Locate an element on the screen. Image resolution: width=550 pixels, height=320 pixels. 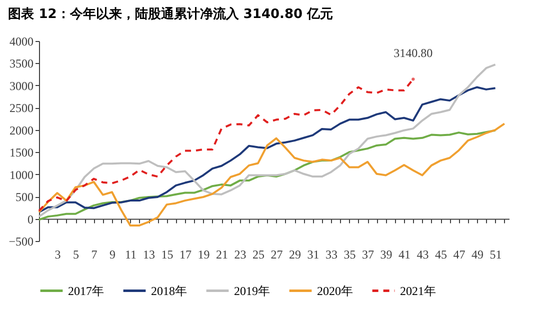
legend-label: 2020年 is located at coordinates (335, 291).